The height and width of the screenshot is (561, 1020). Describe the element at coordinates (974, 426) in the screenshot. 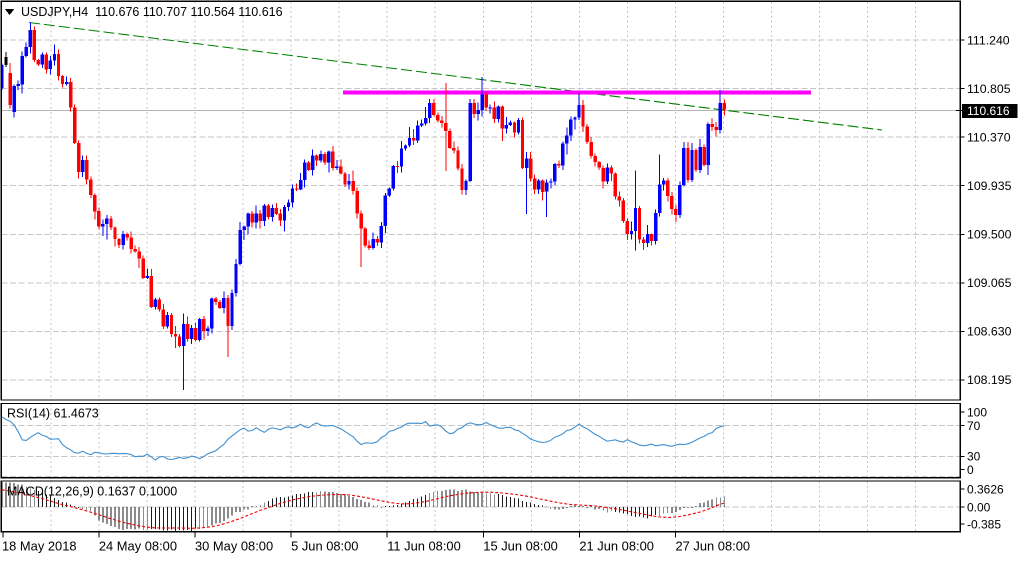

I see `svg-text: 70` at that location.